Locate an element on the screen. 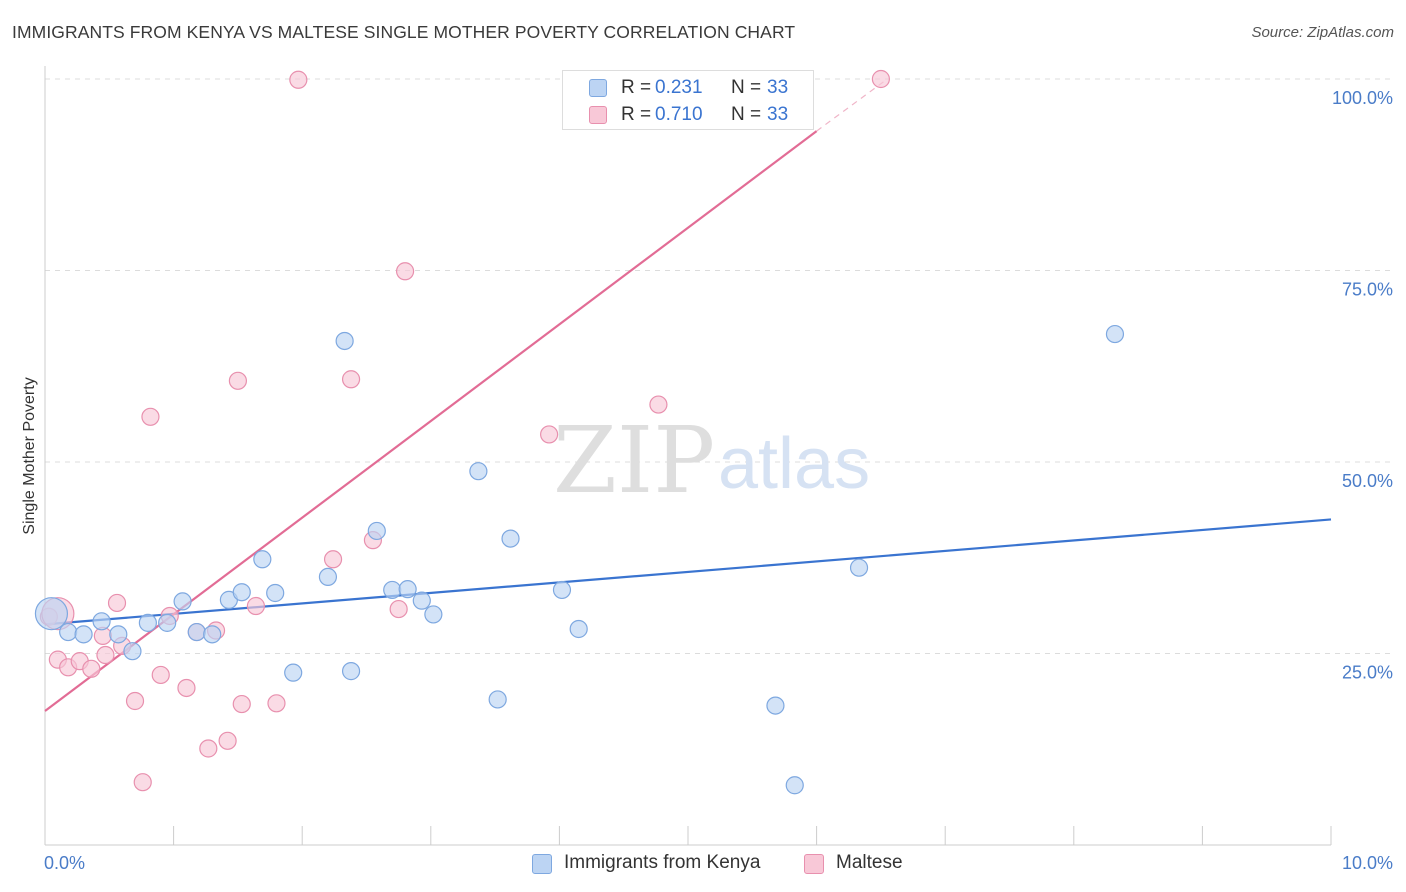 Image resolution: width=1406 pixels, height=892 pixels. legend-r-value-maltese: 0.710 is located at coordinates (679, 114).